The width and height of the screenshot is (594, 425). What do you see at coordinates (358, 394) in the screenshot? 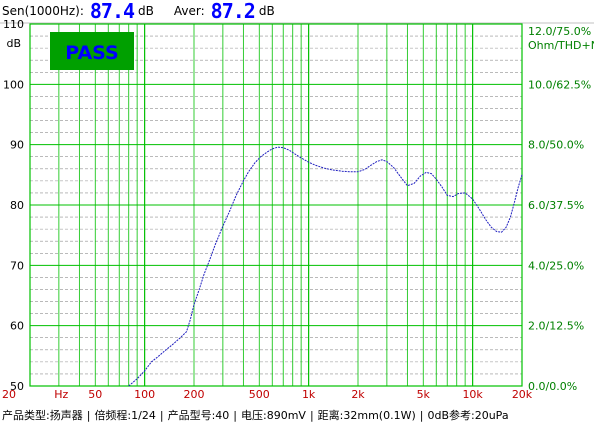
I see `x-tick-label: 2k` at bounding box center [358, 394].